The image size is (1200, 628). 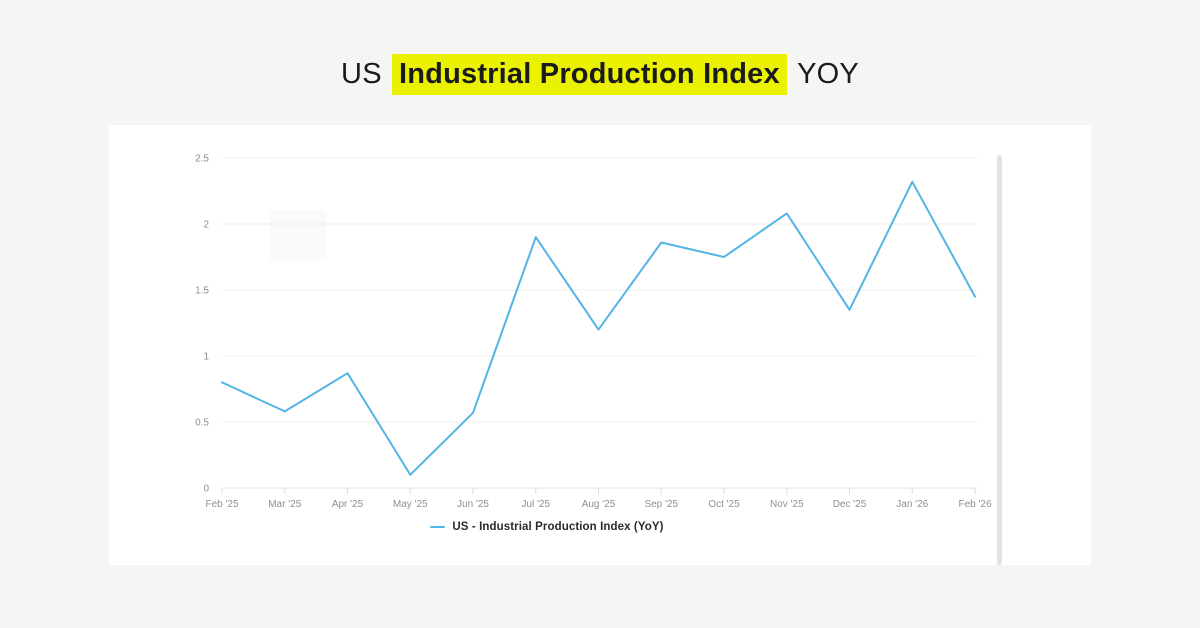 I want to click on chart-legend: US - Industrial Production Index (YoY), so click(x=547, y=527).